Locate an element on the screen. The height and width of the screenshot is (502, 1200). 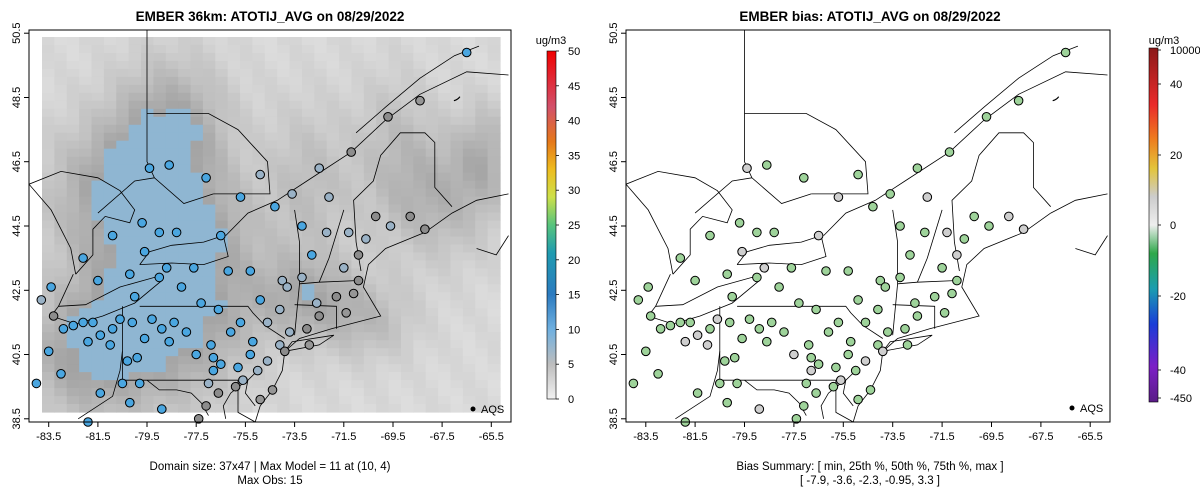
y-tick-label: 38.5 is located at coordinates (614, 418).